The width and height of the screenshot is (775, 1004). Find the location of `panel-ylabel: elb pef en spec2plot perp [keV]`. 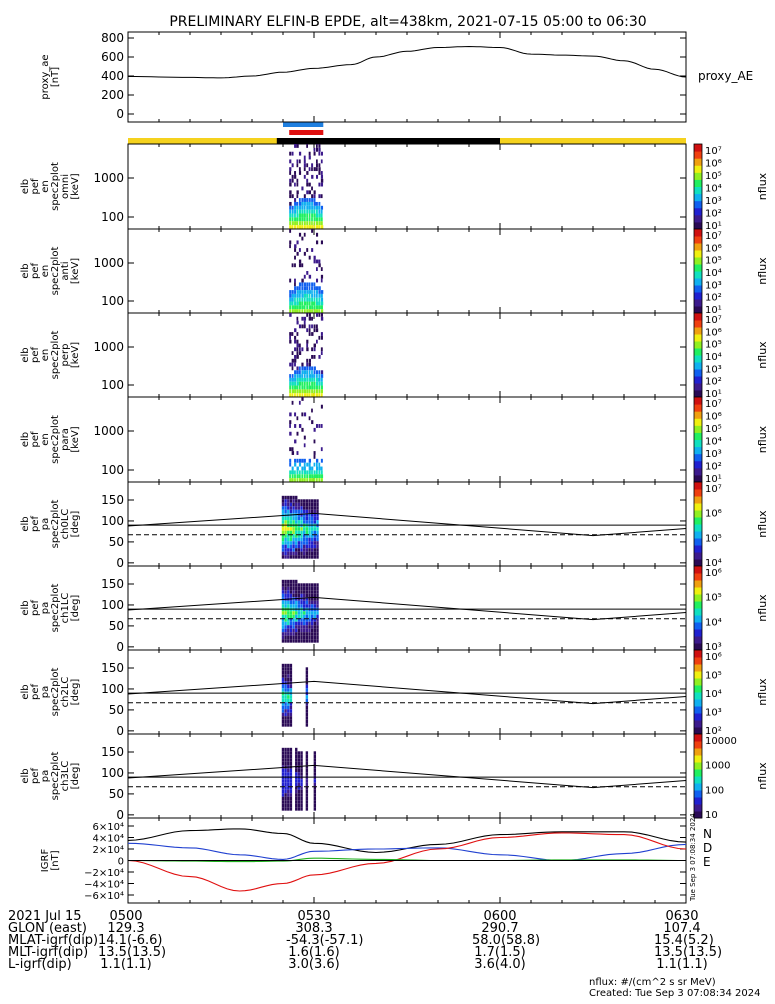

panel-ylabel: elb pef en spec2plot perp [keV] is located at coordinates (50, 355).